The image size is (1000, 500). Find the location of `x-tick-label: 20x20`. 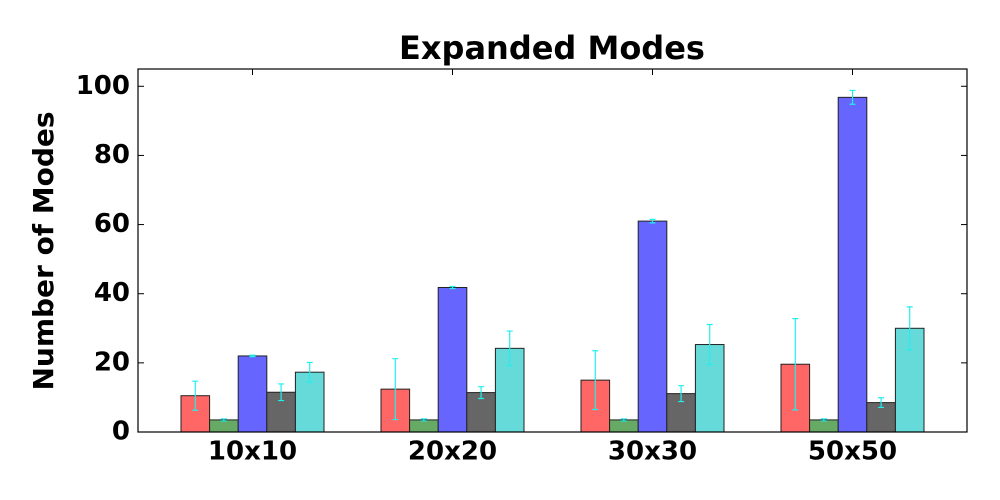

x-tick-label: 20x20 is located at coordinates (452, 452).